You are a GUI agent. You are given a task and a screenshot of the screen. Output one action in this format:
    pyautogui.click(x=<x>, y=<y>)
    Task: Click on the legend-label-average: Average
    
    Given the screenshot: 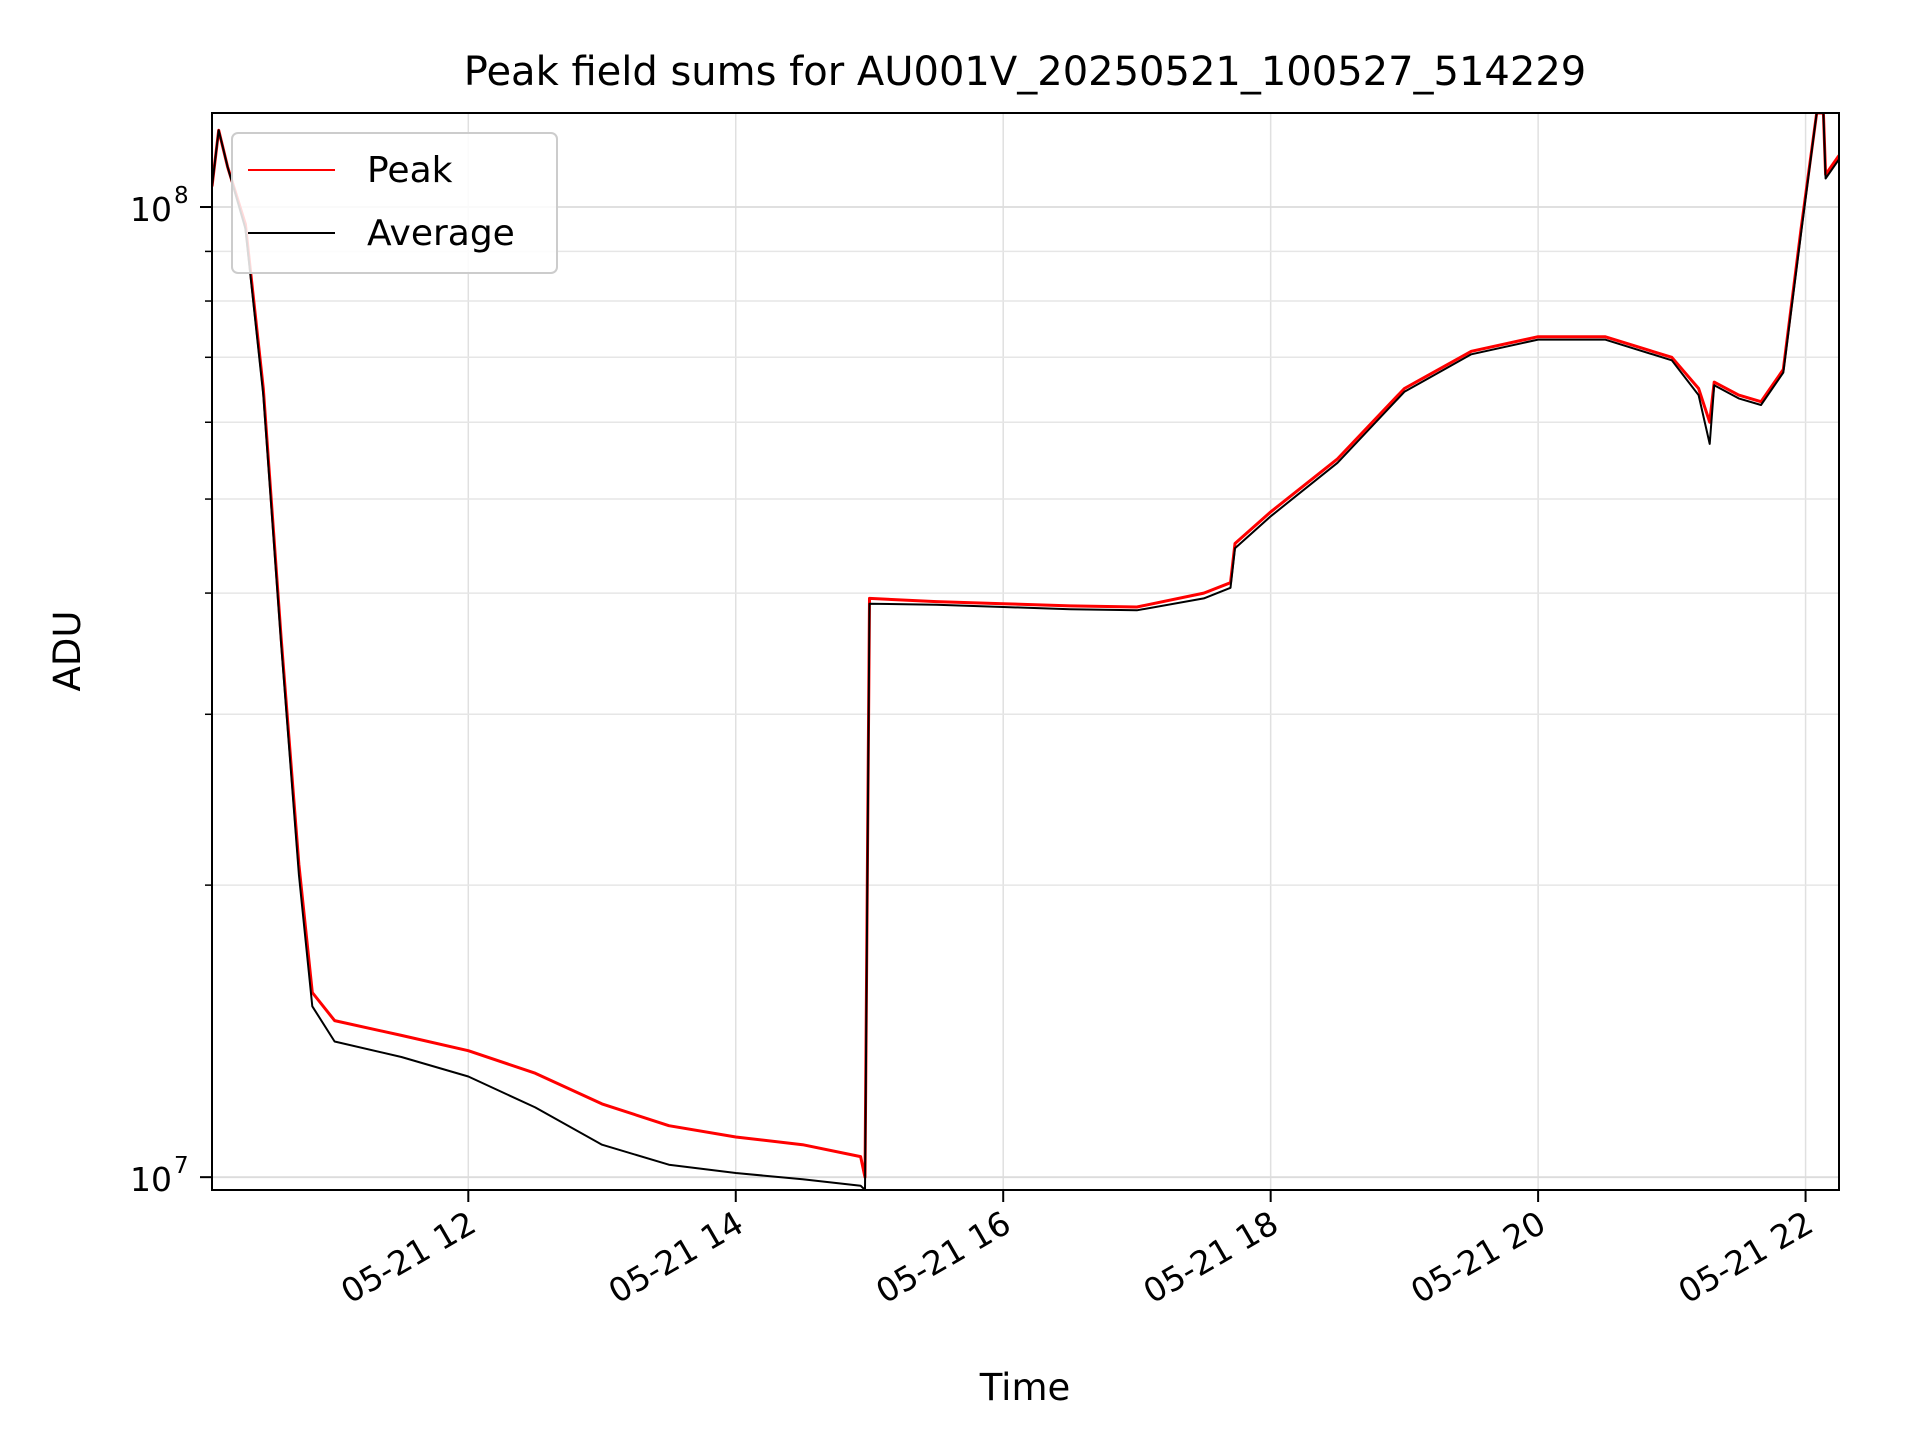 What is the action you would take?
    pyautogui.click(x=441, y=233)
    